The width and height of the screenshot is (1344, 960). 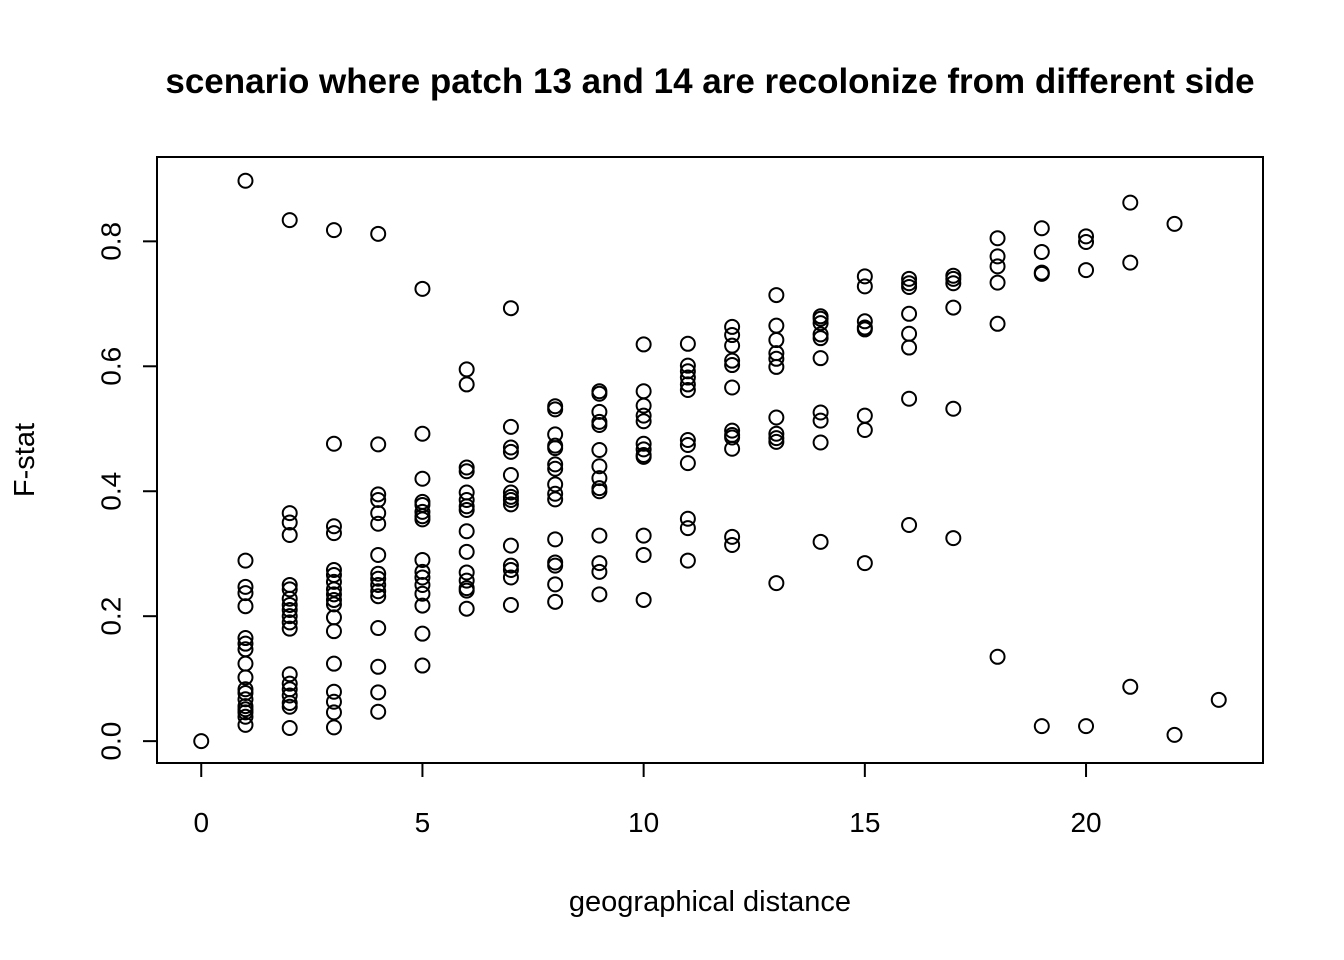 What do you see at coordinates (25, 460) in the screenshot?
I see `y-axis-label: F-stat` at bounding box center [25, 460].